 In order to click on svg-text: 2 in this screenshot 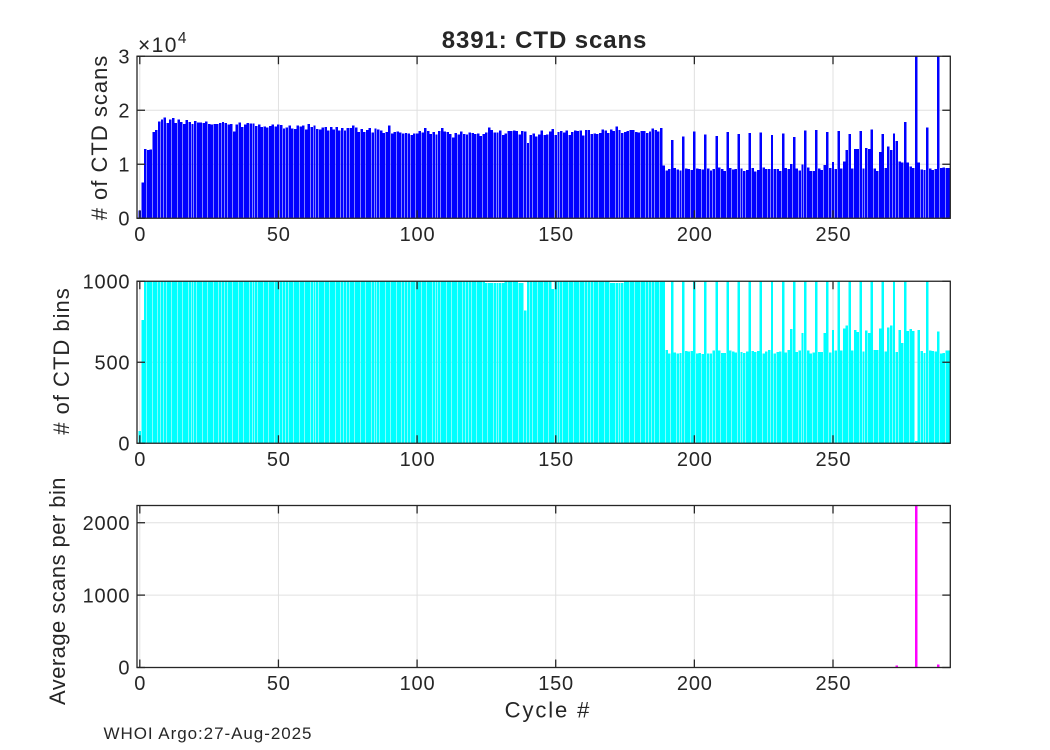, I will do `click(124, 112)`.